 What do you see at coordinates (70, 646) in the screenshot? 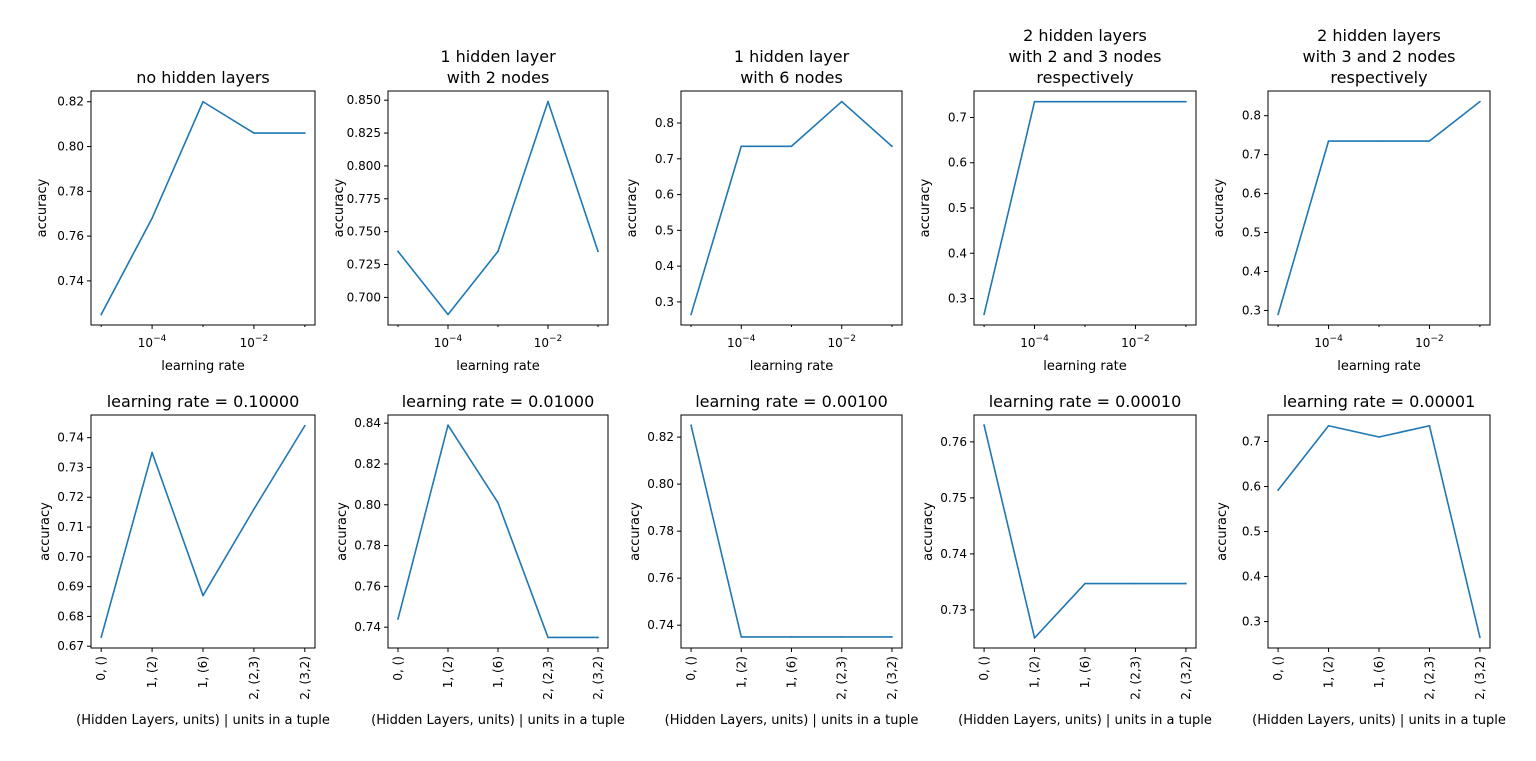
I see `y-tick-label: 0.67` at bounding box center [70, 646].